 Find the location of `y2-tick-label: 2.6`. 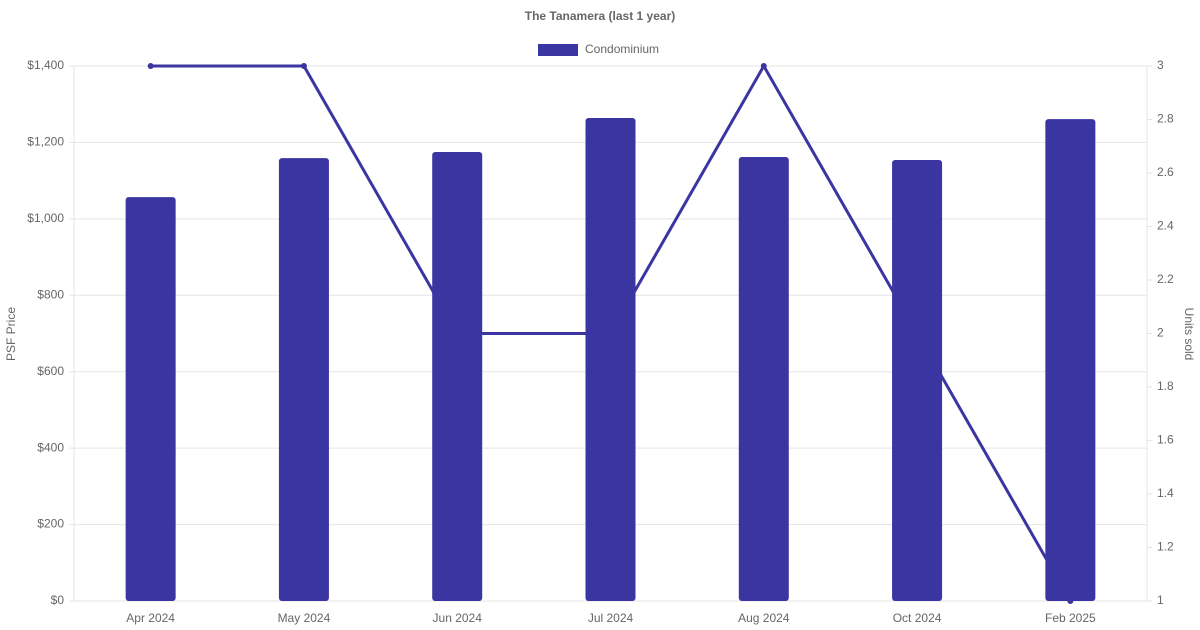

y2-tick-label: 2.6 is located at coordinates (1165, 172).